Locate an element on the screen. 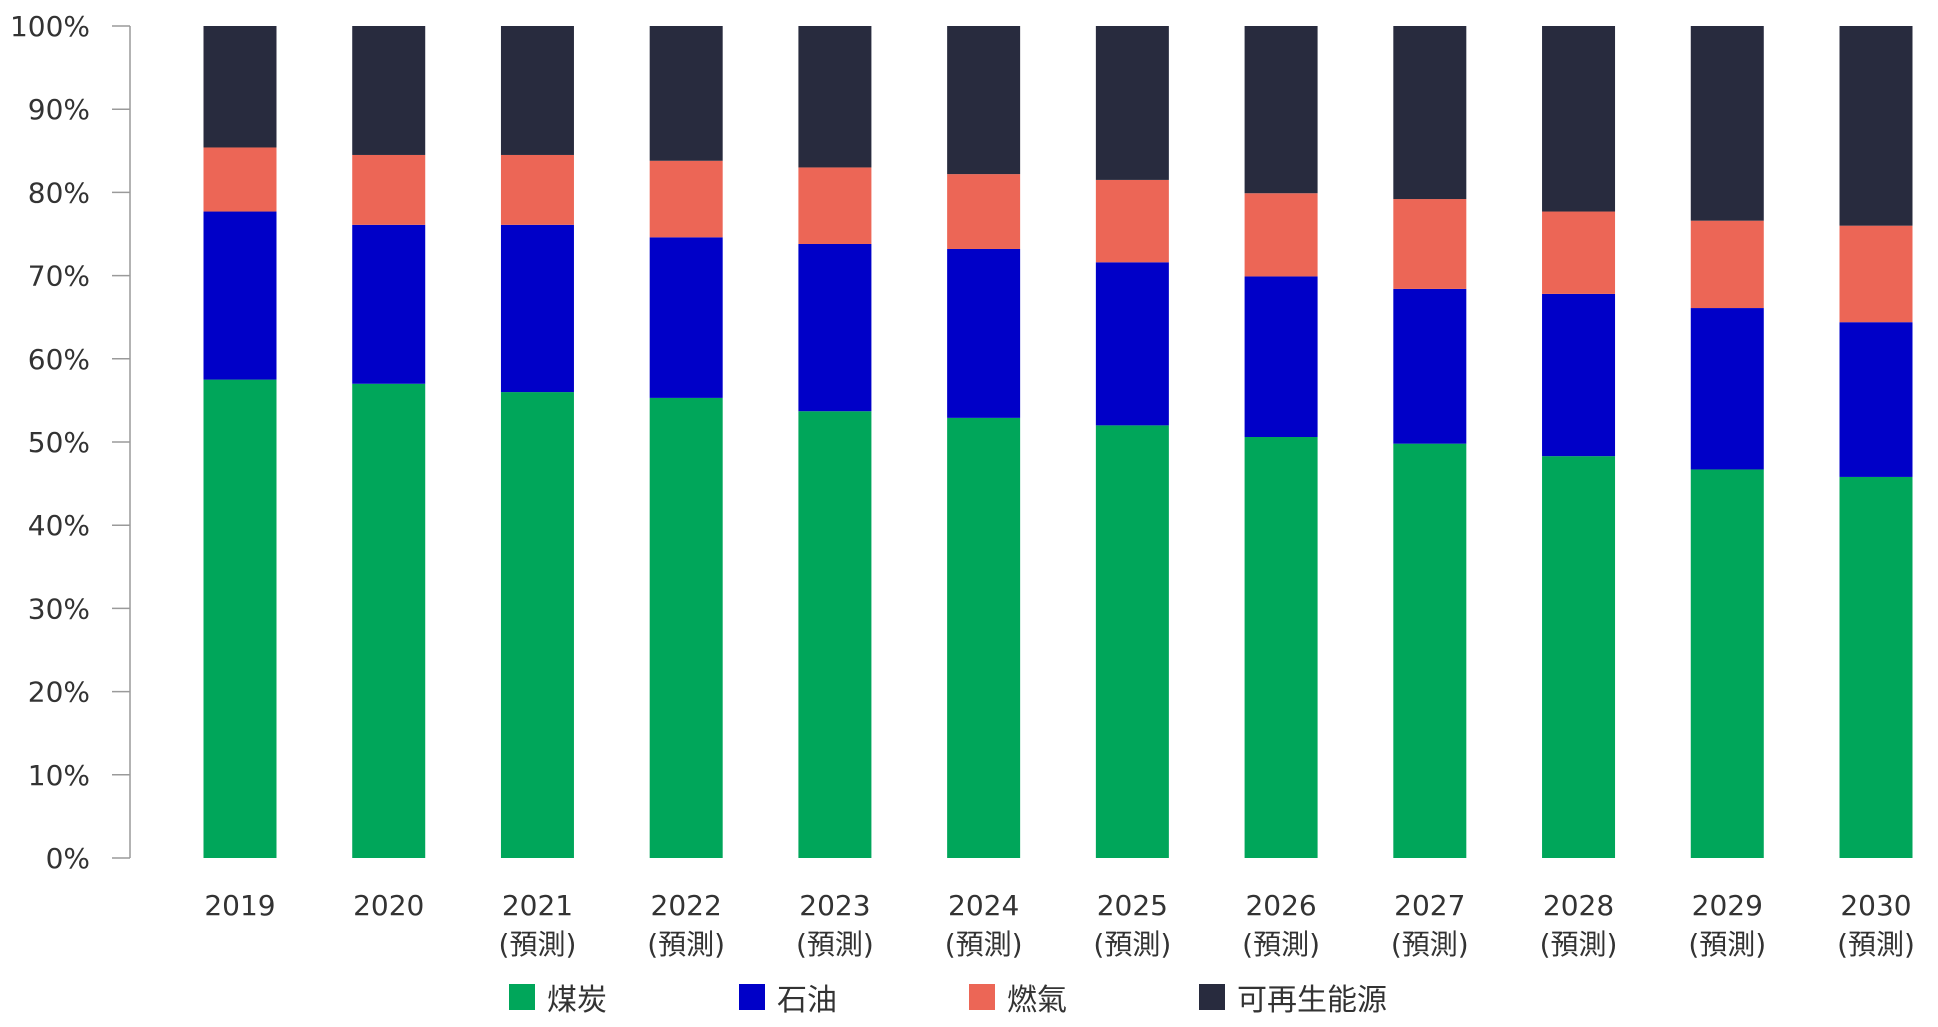 The image size is (1938, 1027). y-tick-label: 30% is located at coordinates (59, 608).